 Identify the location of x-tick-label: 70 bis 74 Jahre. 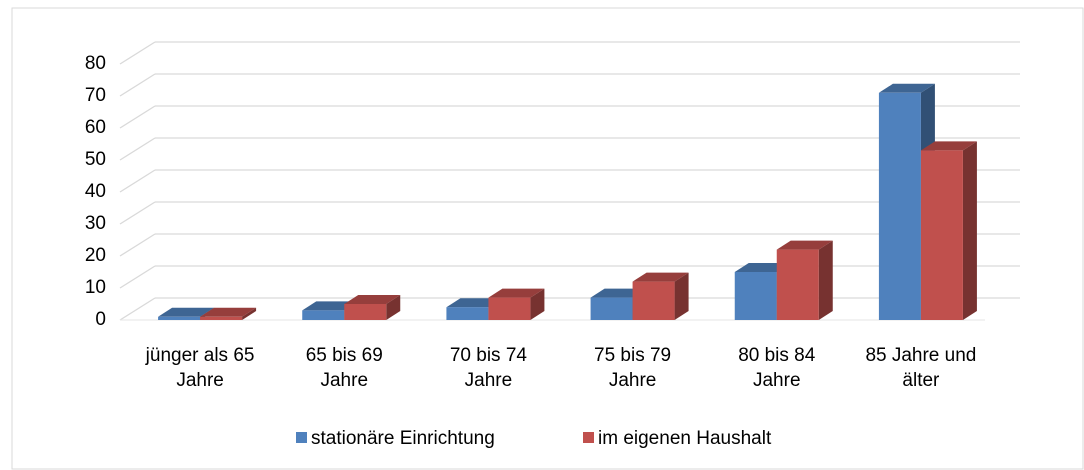
(488, 368).